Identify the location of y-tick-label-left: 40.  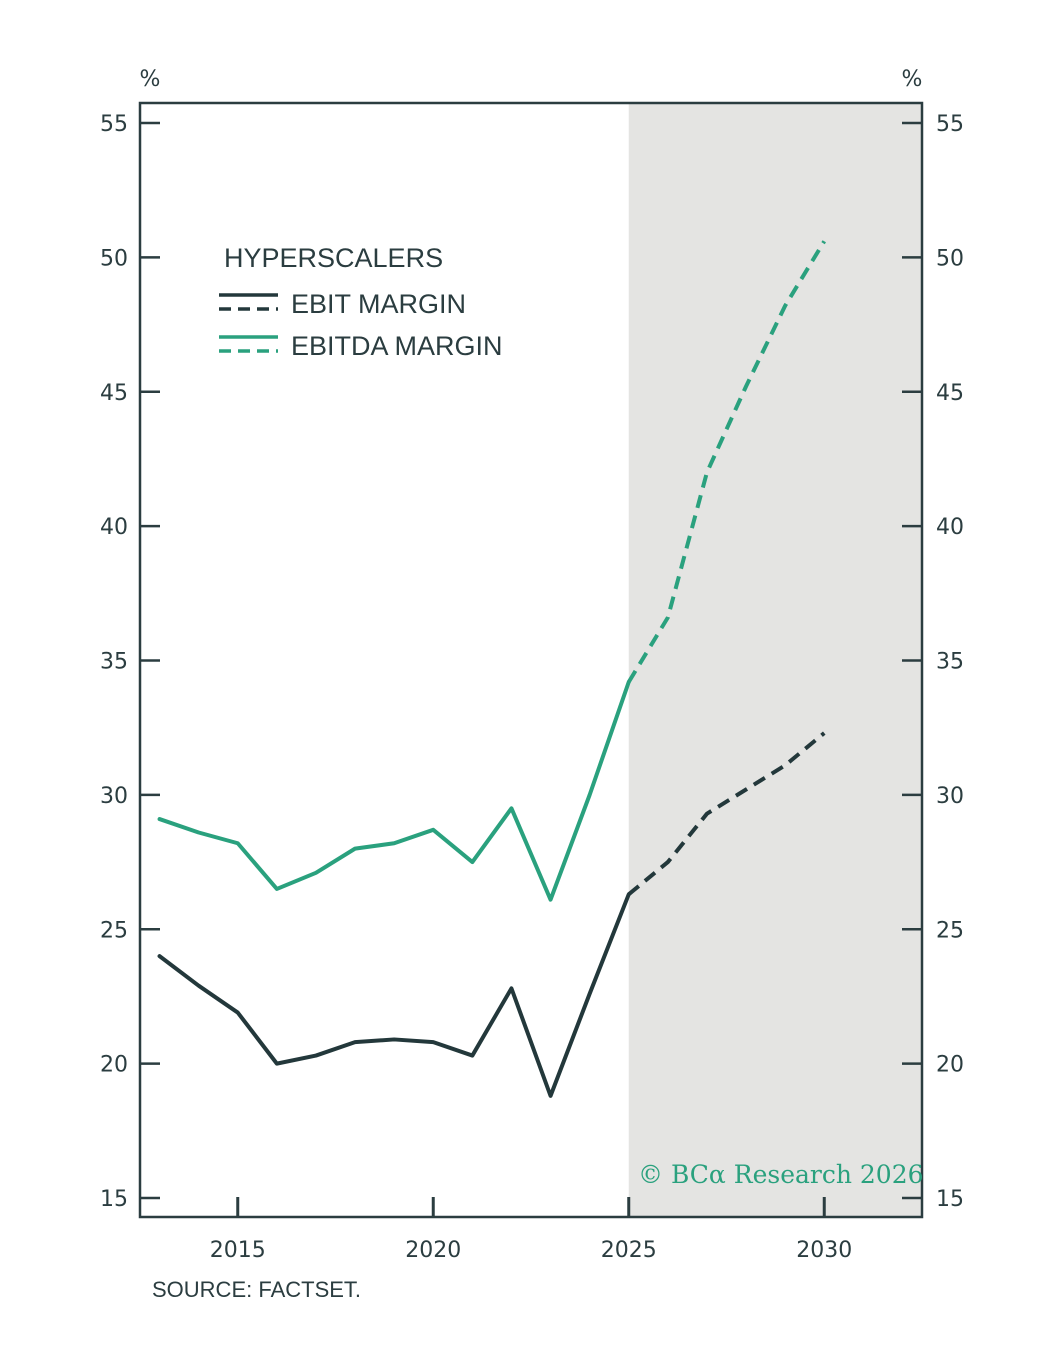
(114, 527).